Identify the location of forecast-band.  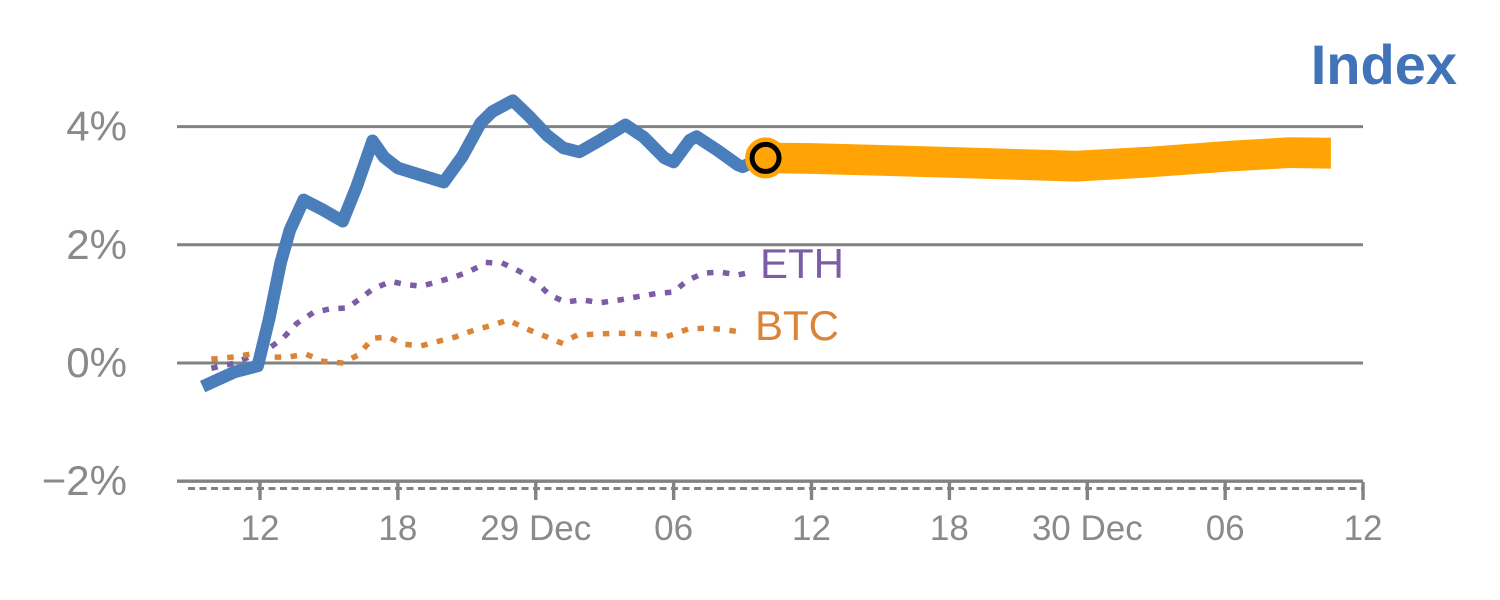
(1048, 159).